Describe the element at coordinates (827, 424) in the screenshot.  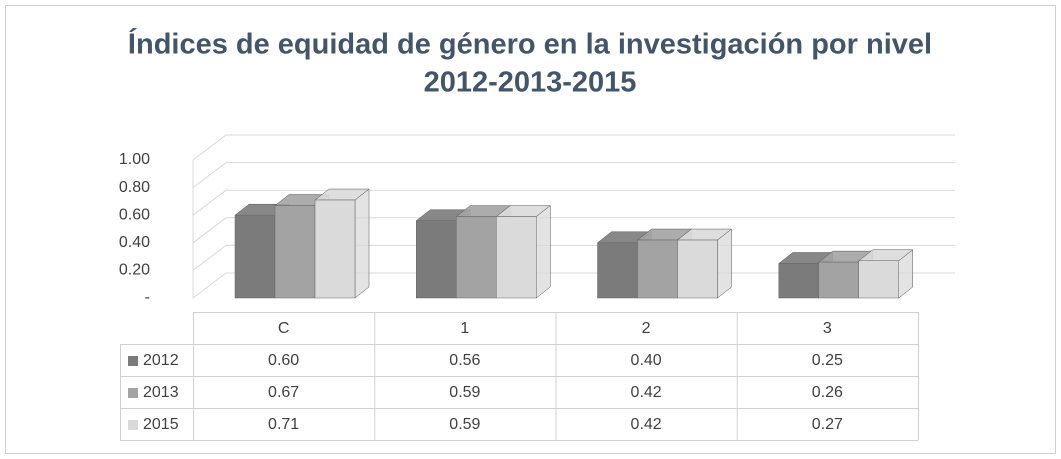
I see `data-label: 0.27` at that location.